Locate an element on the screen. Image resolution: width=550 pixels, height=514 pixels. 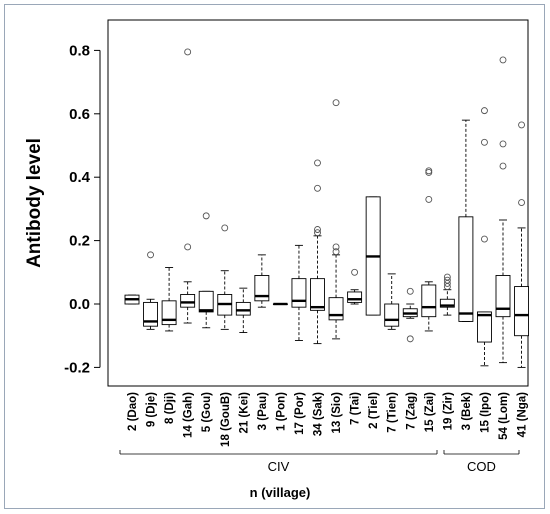
y-tick-label: 0.2 is located at coordinates (79, 241).